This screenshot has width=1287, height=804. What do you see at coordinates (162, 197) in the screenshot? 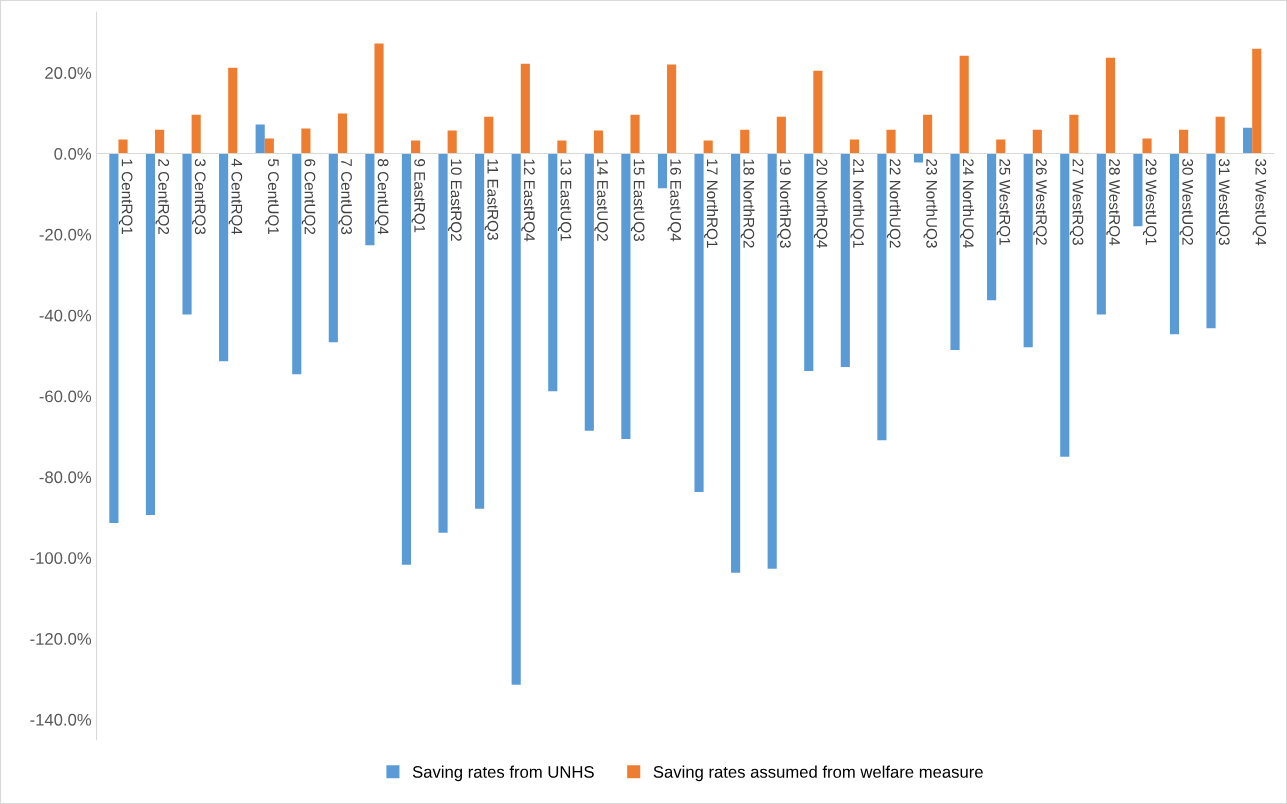
I see `x-tick-label: 2 CentRQ2` at bounding box center [162, 197].